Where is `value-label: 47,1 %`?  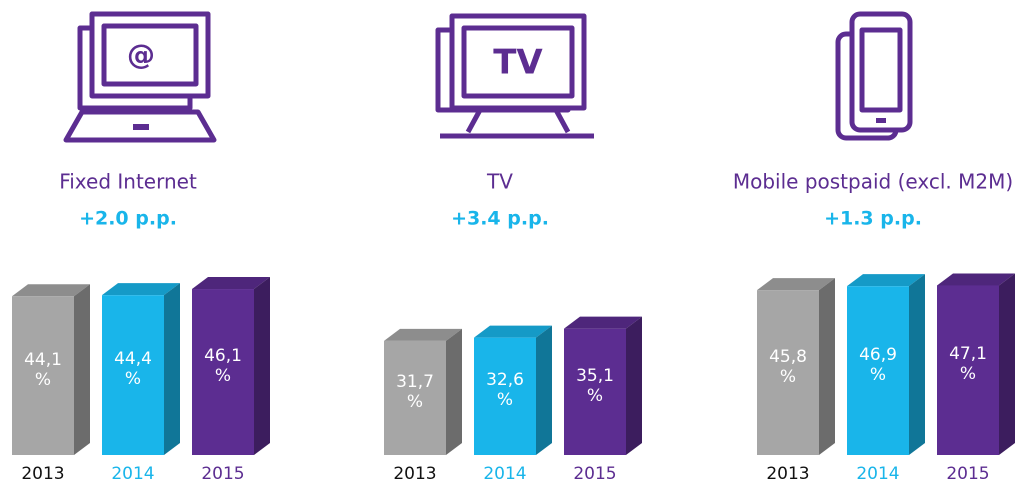
value-label: 47,1 % is located at coordinates (968, 364).